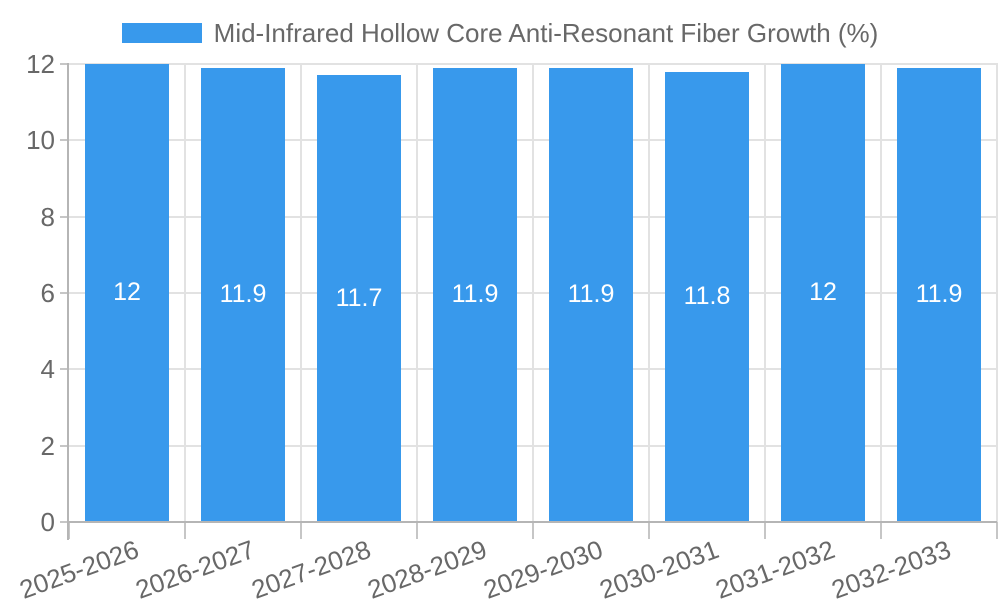 The width and height of the screenshot is (1000, 600). What do you see at coordinates (40, 64) in the screenshot?
I see `y-tick-label: 12` at bounding box center [40, 64].